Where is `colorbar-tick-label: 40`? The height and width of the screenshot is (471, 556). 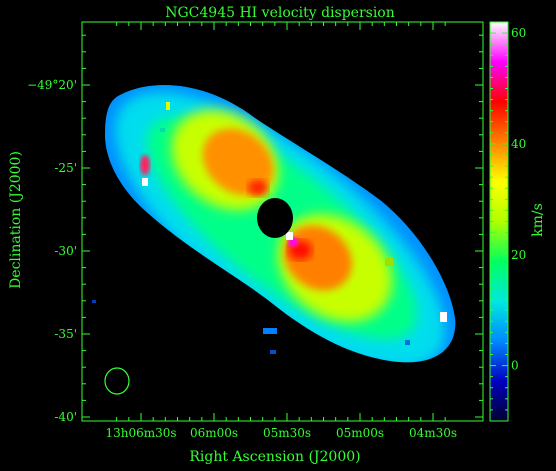 colorbar-tick-label: 40 is located at coordinates (518, 144).